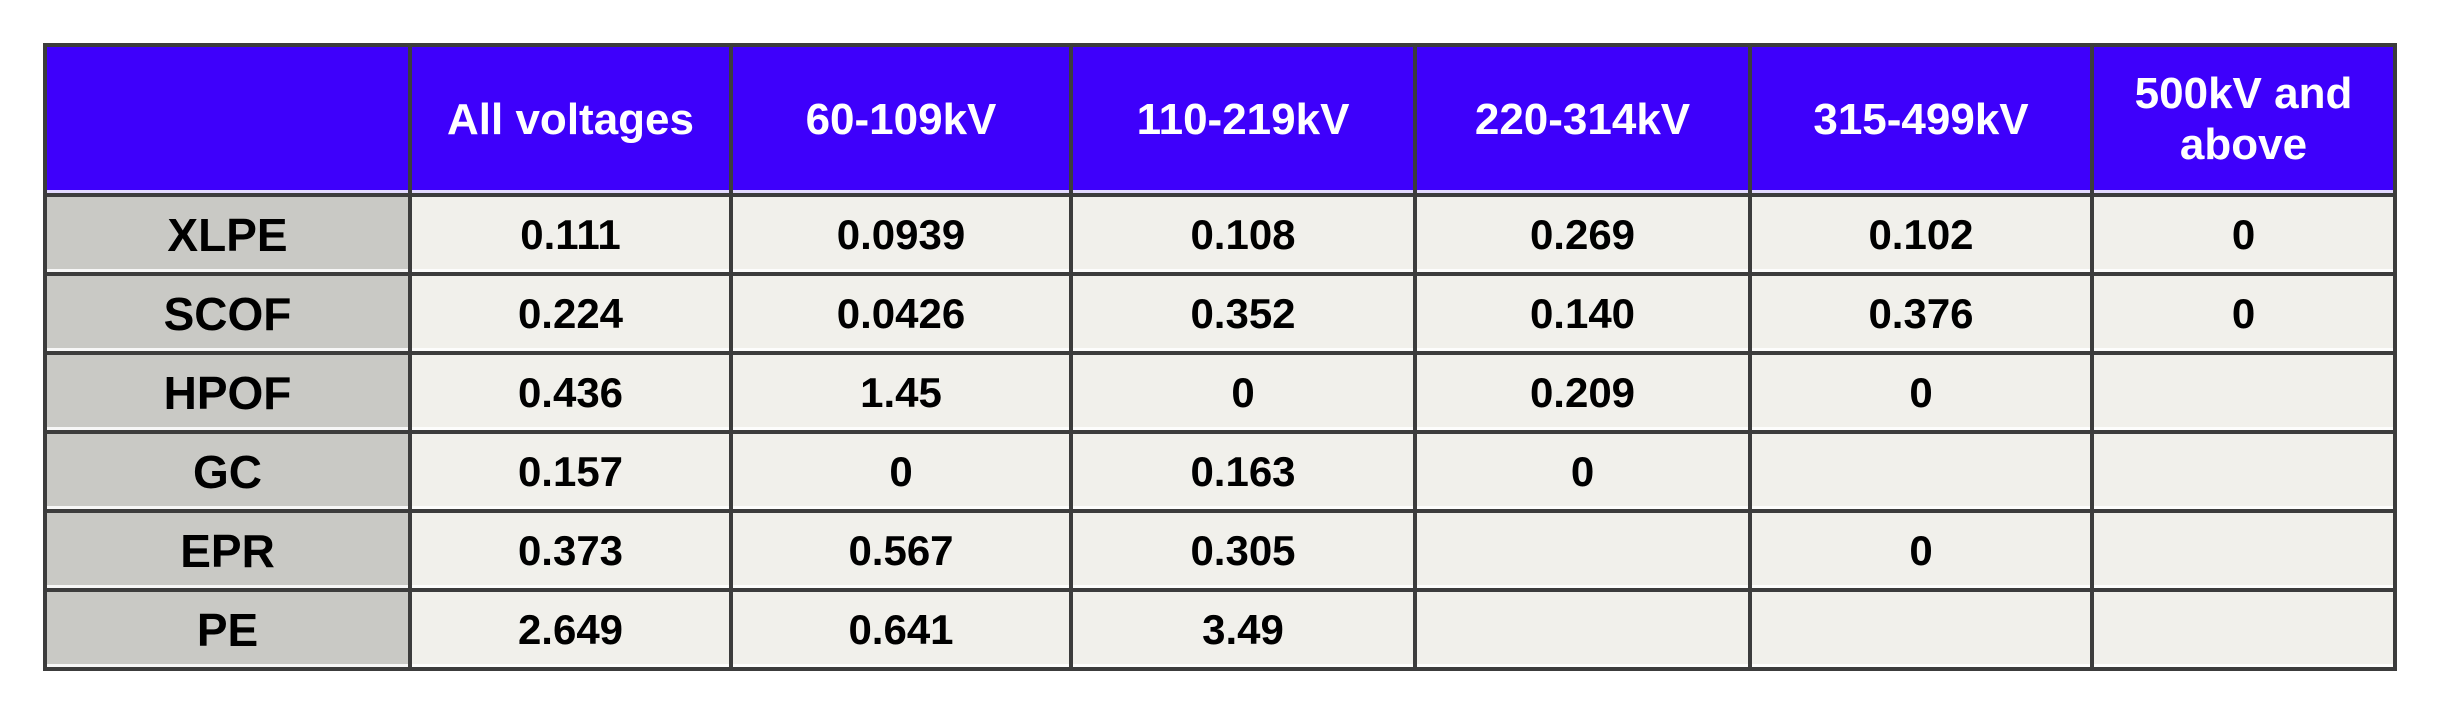 The width and height of the screenshot is (2443, 720). Describe the element at coordinates (227, 471) in the screenshot. I see `row-header: GC` at that location.